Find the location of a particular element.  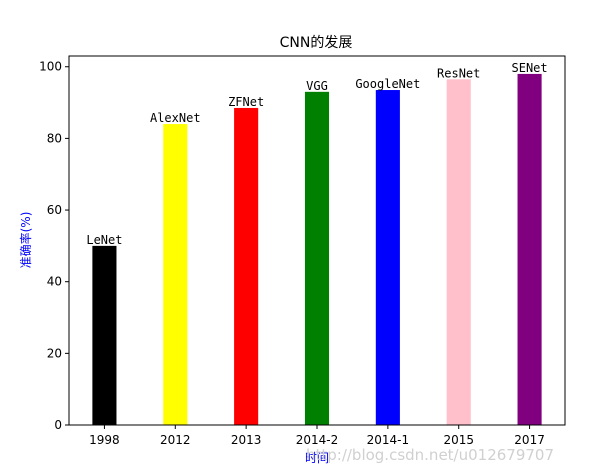

y-axis-label: 准确率(%) is located at coordinates (25, 240).